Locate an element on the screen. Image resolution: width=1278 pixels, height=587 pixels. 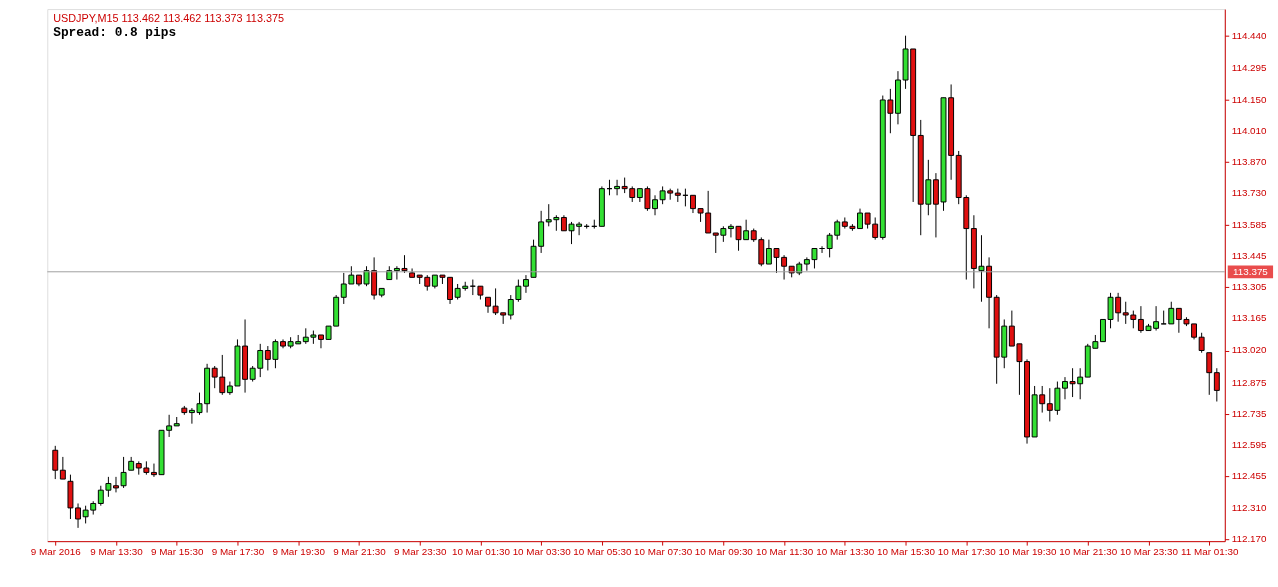
x-tick-label: 10 Mar 23:30 is located at coordinates (1149, 552).